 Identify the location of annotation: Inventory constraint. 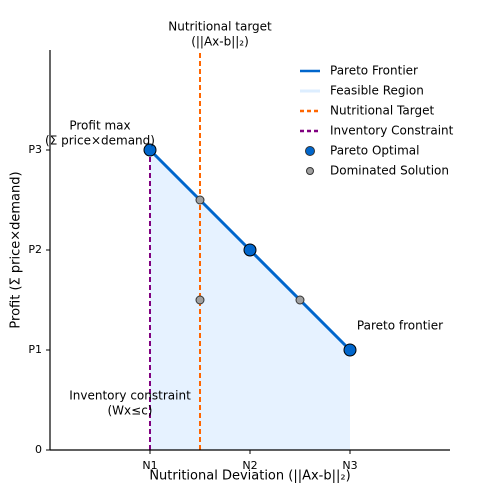
(130, 396).